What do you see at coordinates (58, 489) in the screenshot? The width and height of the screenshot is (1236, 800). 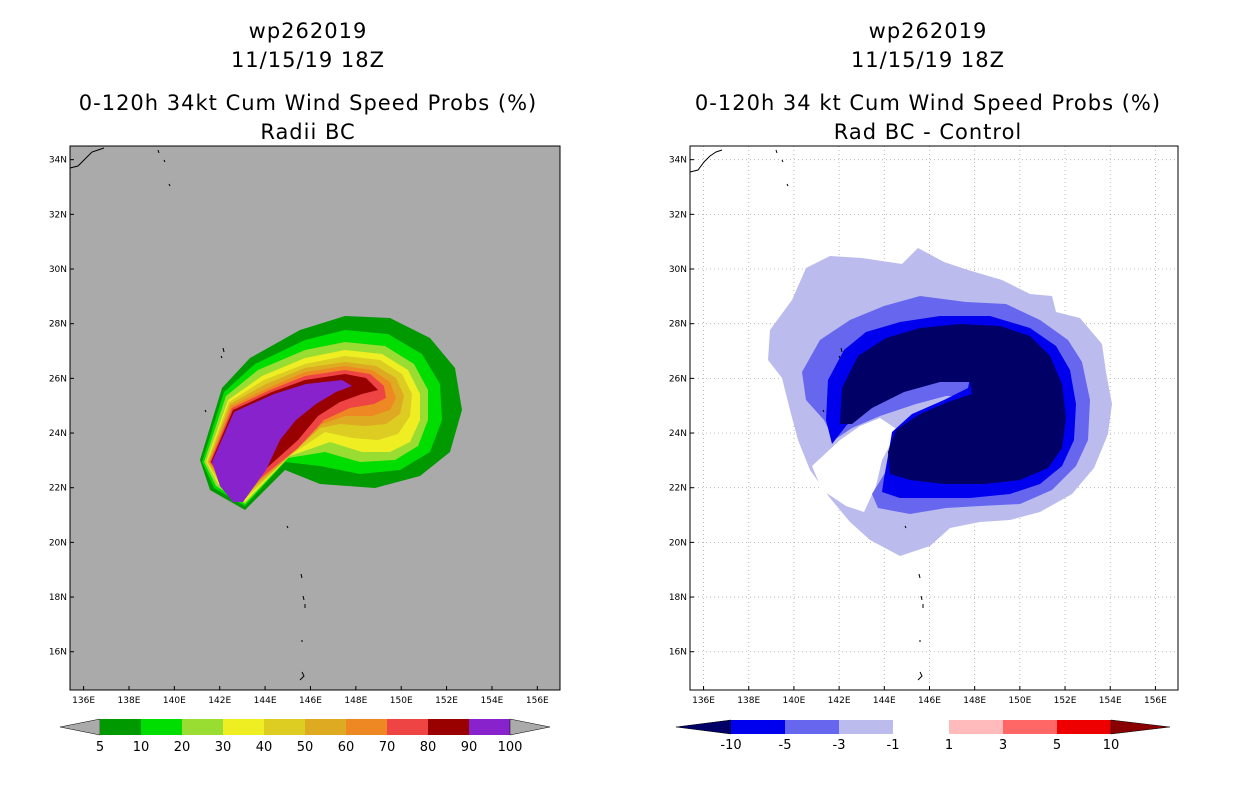 I see `left-lat-tick-label: 22N` at bounding box center [58, 489].